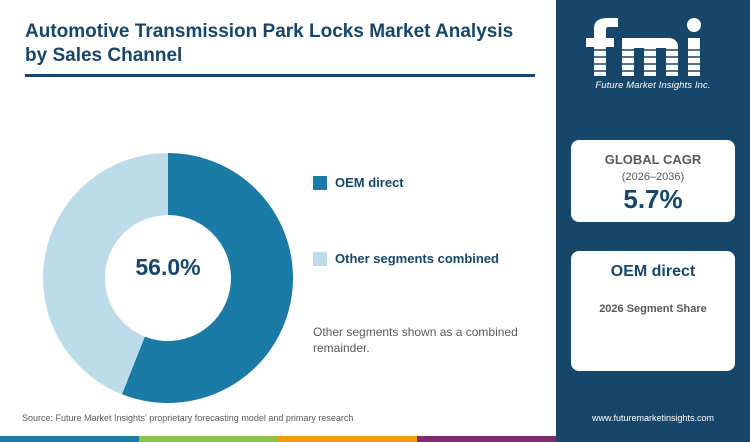 The image size is (750, 442). What do you see at coordinates (644, 47) in the screenshot?
I see `fmi-logo-mark` at bounding box center [644, 47].